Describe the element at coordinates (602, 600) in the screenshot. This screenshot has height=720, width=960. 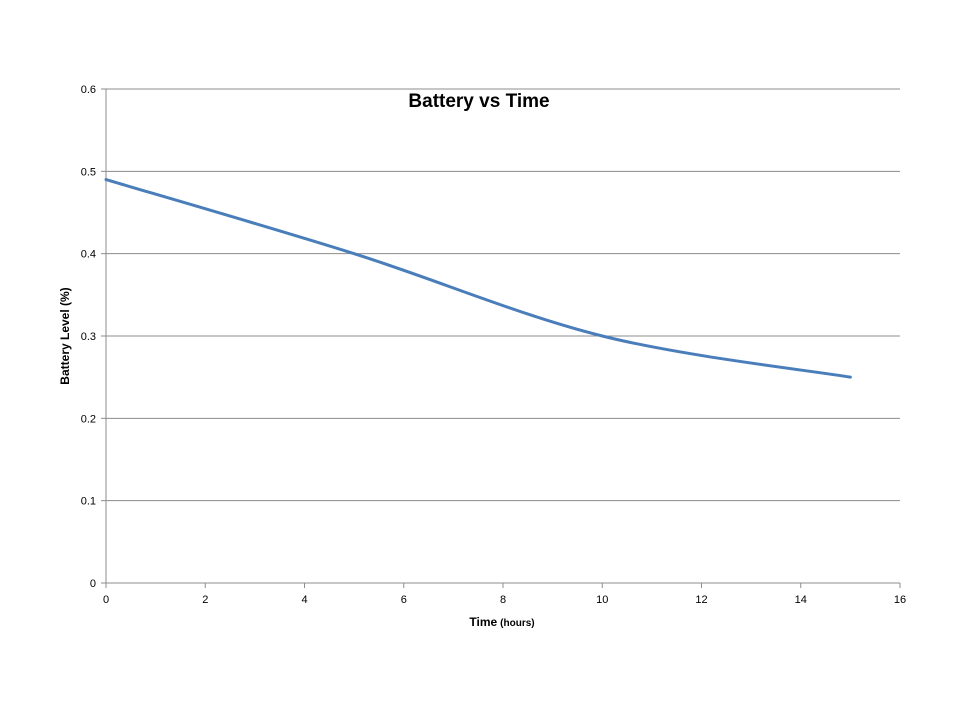
I see `x-tick-label: 10` at that location.